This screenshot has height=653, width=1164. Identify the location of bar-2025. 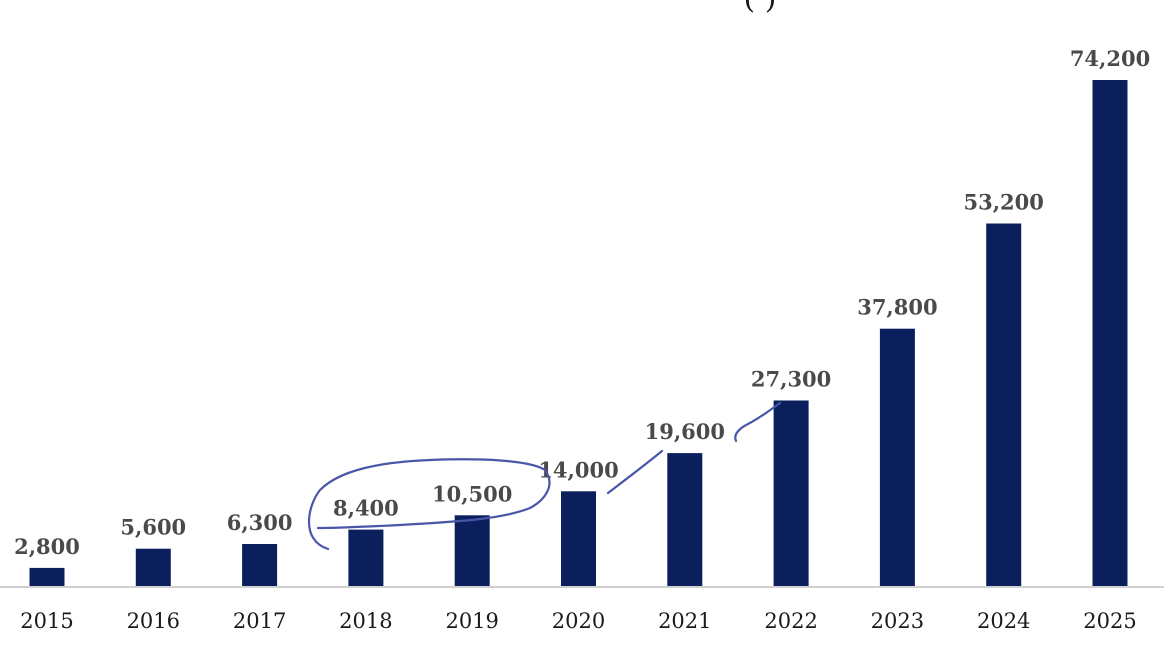
(1110, 333).